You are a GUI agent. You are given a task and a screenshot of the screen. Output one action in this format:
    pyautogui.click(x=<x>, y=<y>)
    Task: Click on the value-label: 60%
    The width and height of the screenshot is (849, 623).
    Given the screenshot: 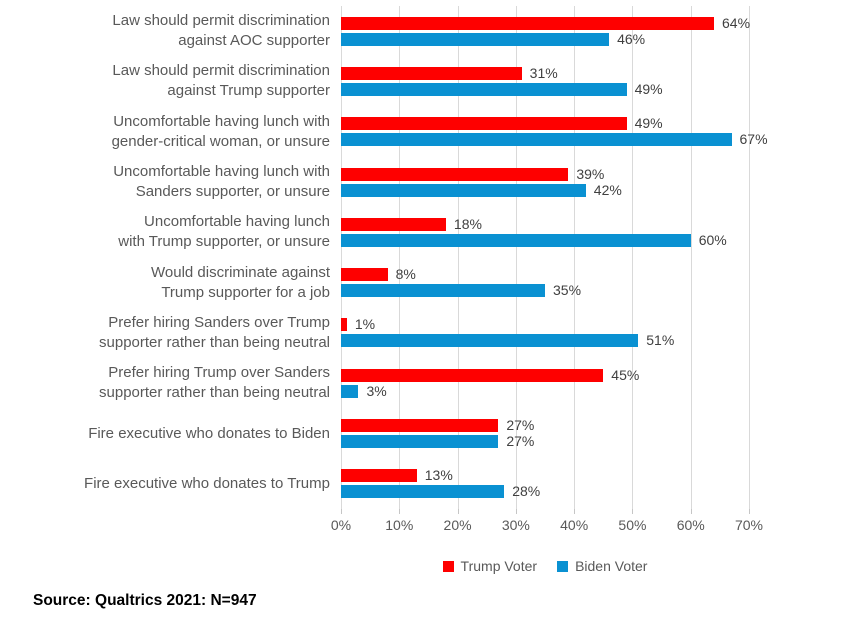 What is the action you would take?
    pyautogui.click(x=712, y=239)
    